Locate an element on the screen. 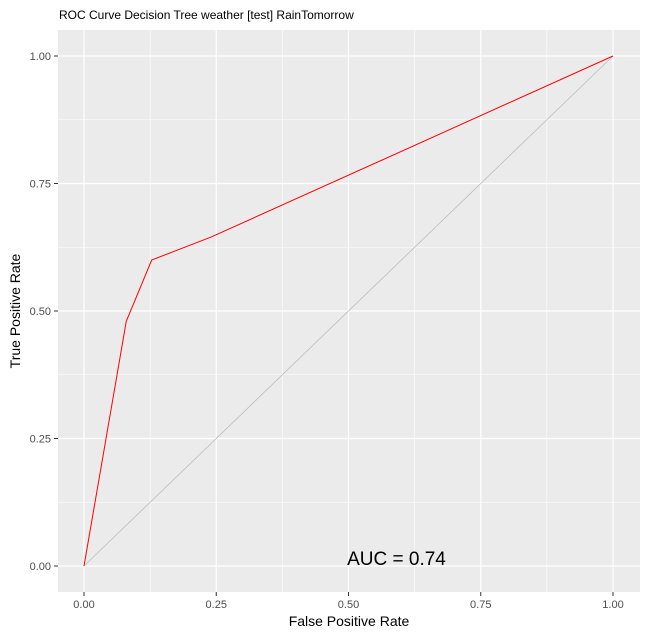 This screenshot has width=646, height=636. x-tick-label: 0.75 is located at coordinates (480, 605).